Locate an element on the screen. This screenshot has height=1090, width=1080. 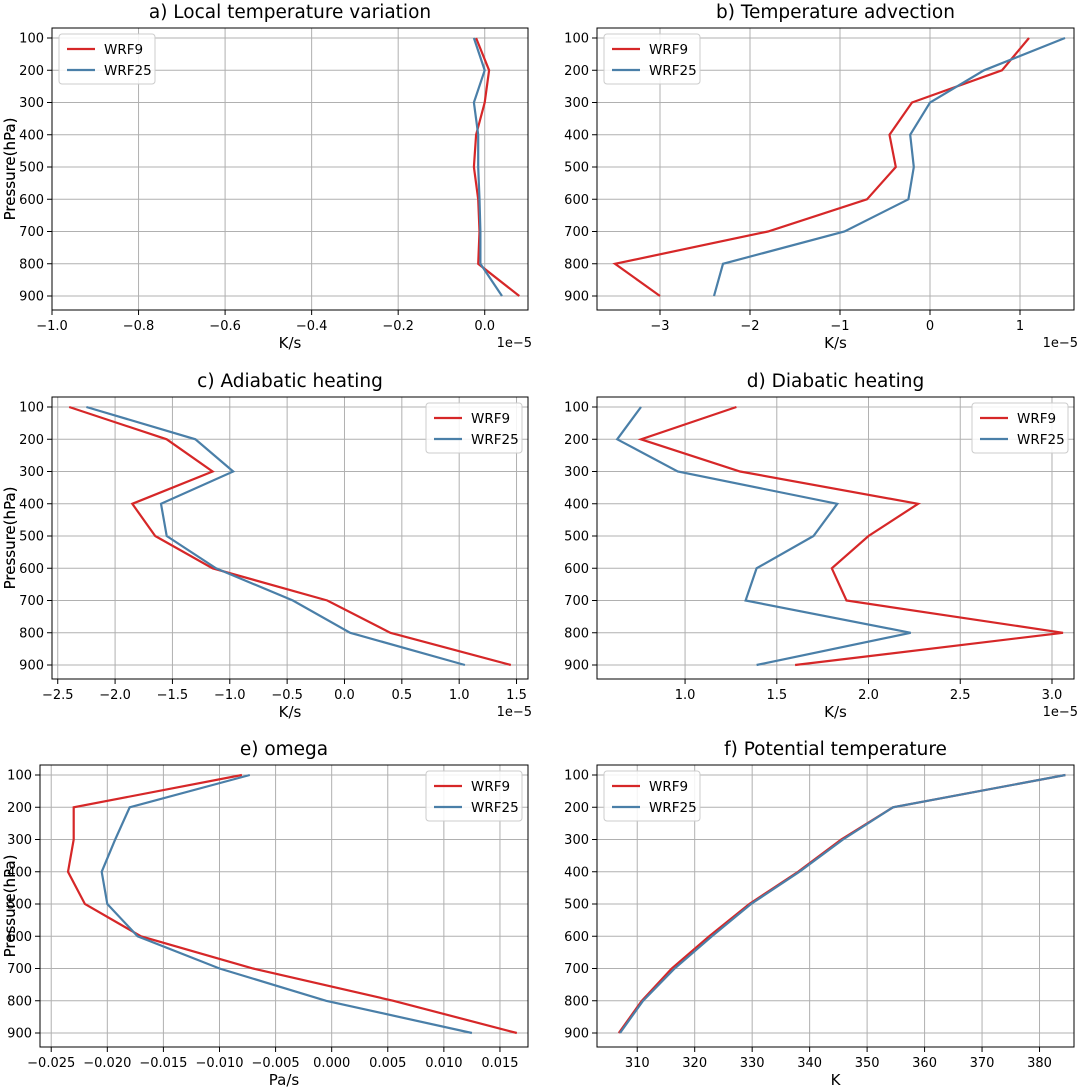
chart-title: e) omega is located at coordinates (284, 749).